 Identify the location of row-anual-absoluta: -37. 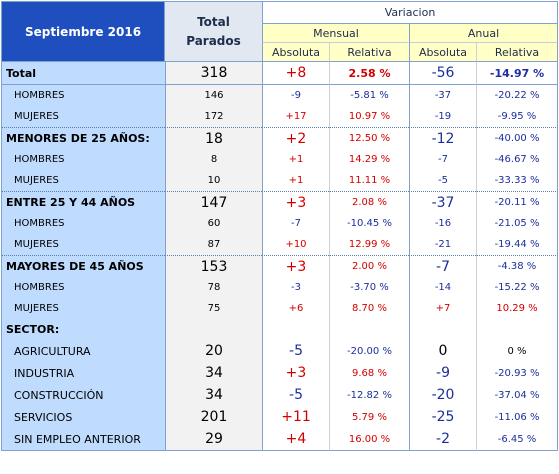
(442, 202).